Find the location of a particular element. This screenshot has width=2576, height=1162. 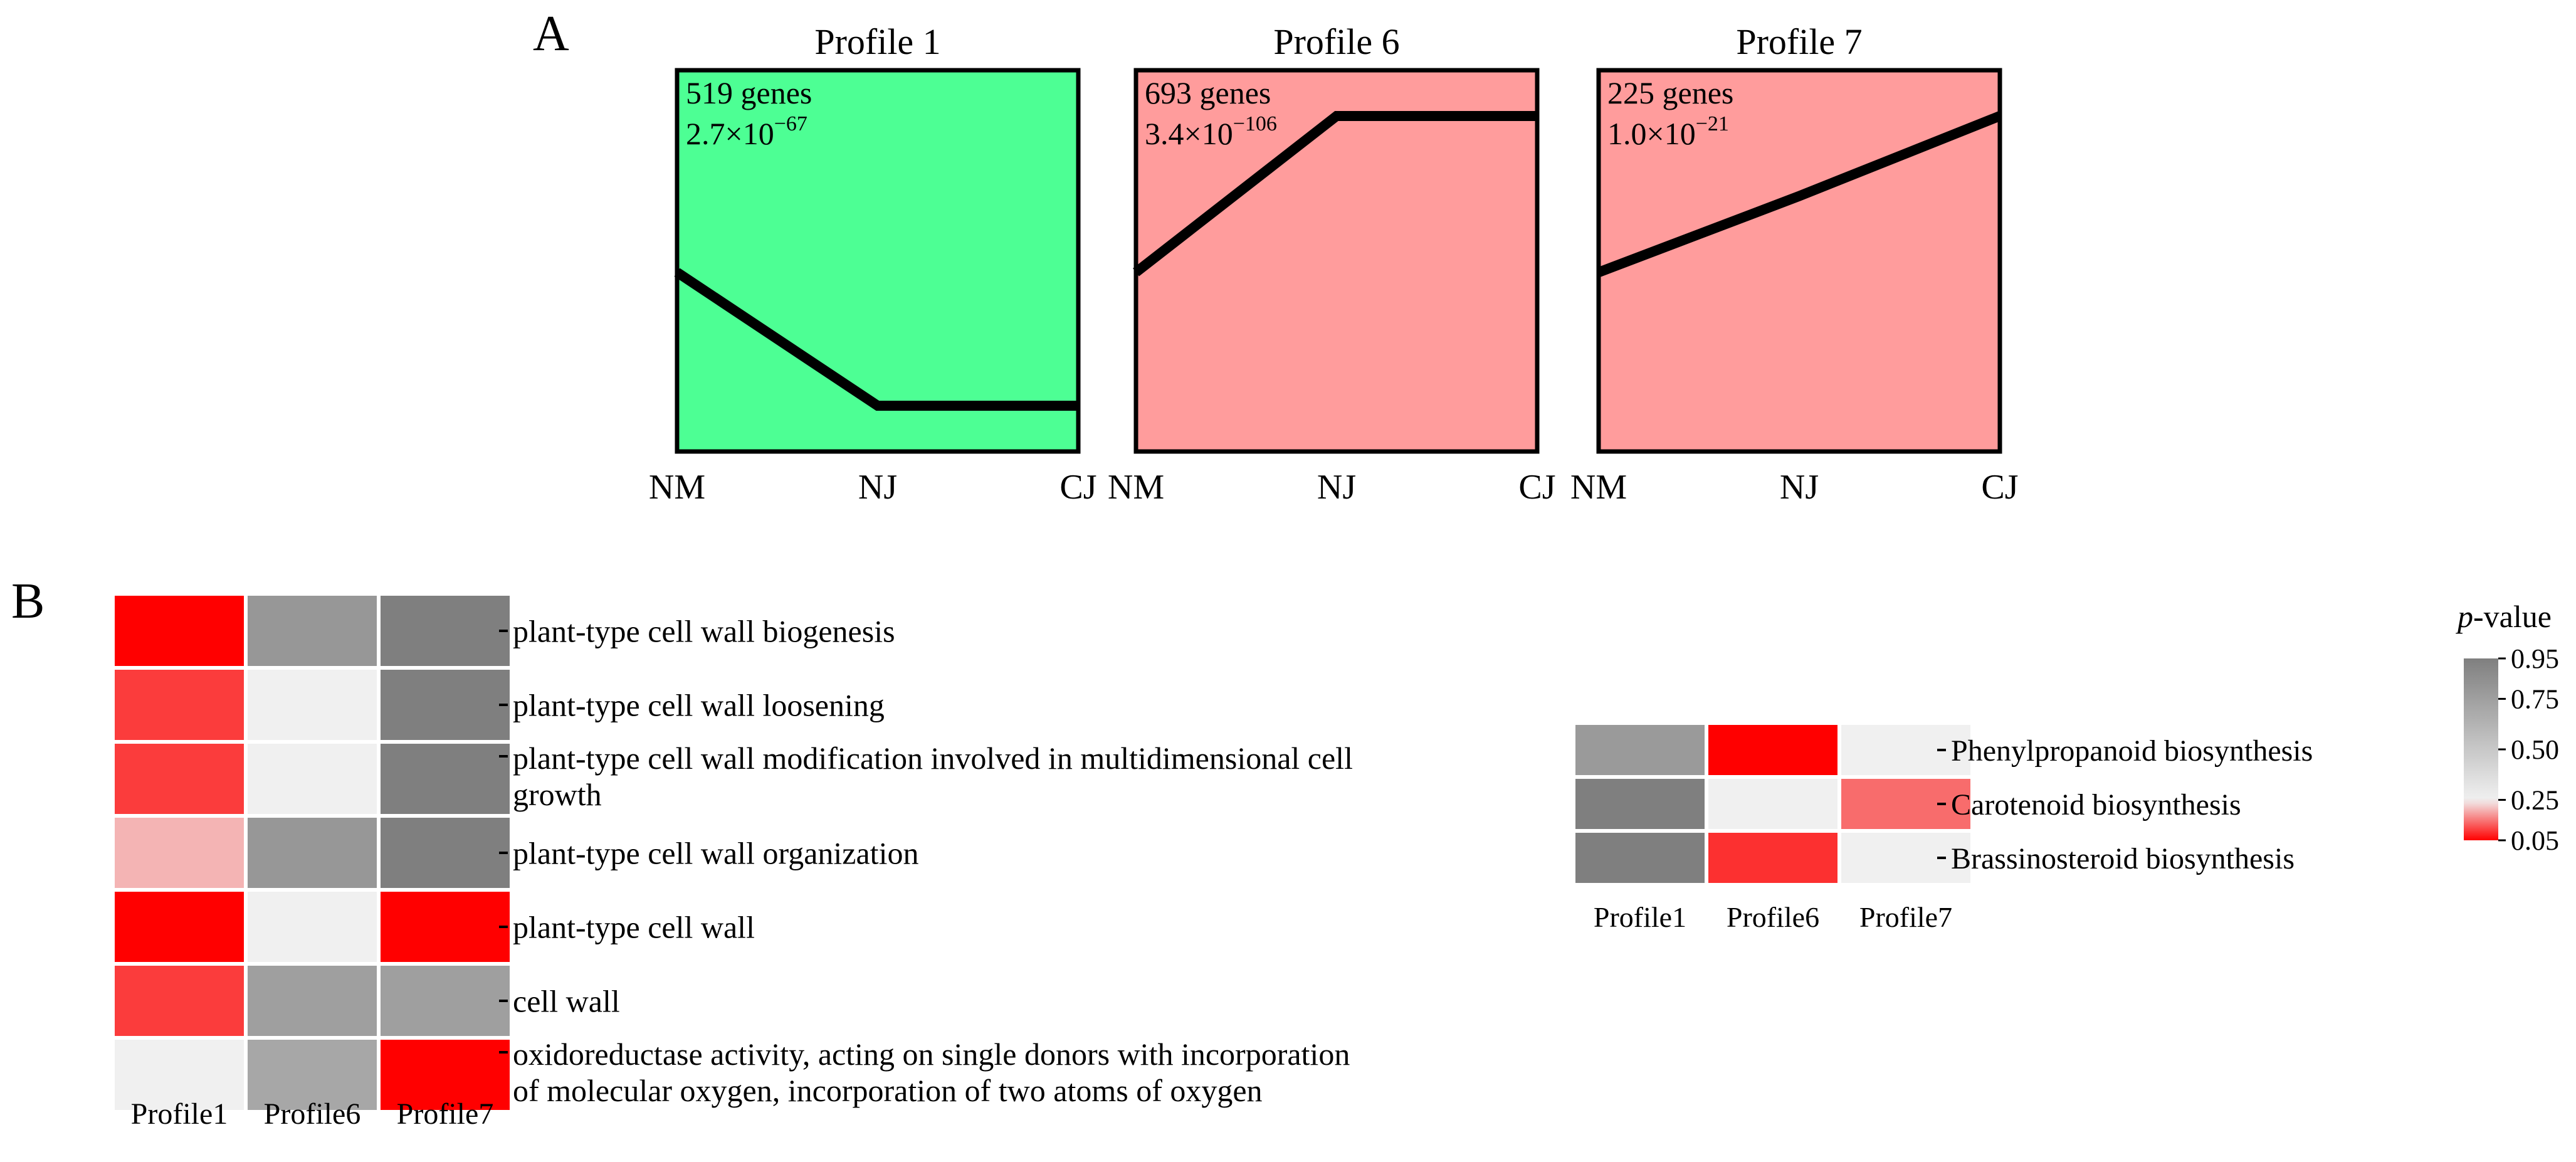

profile-title: Profile 1 is located at coordinates (877, 41).